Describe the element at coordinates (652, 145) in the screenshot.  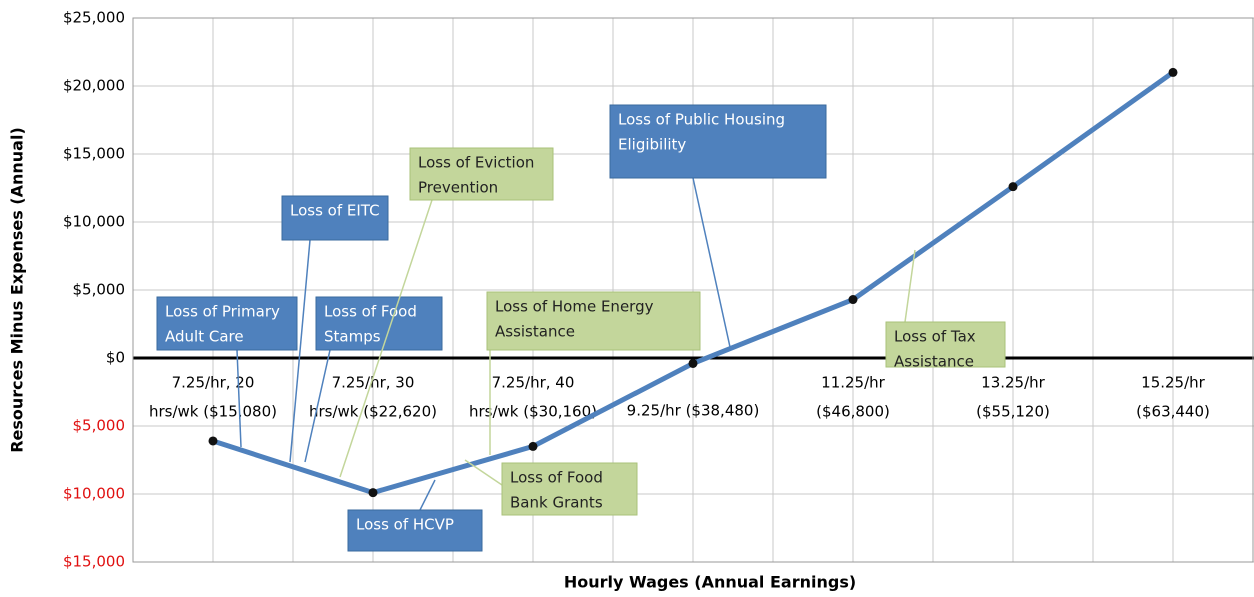
I see `annotation-text: Eligibility` at that location.